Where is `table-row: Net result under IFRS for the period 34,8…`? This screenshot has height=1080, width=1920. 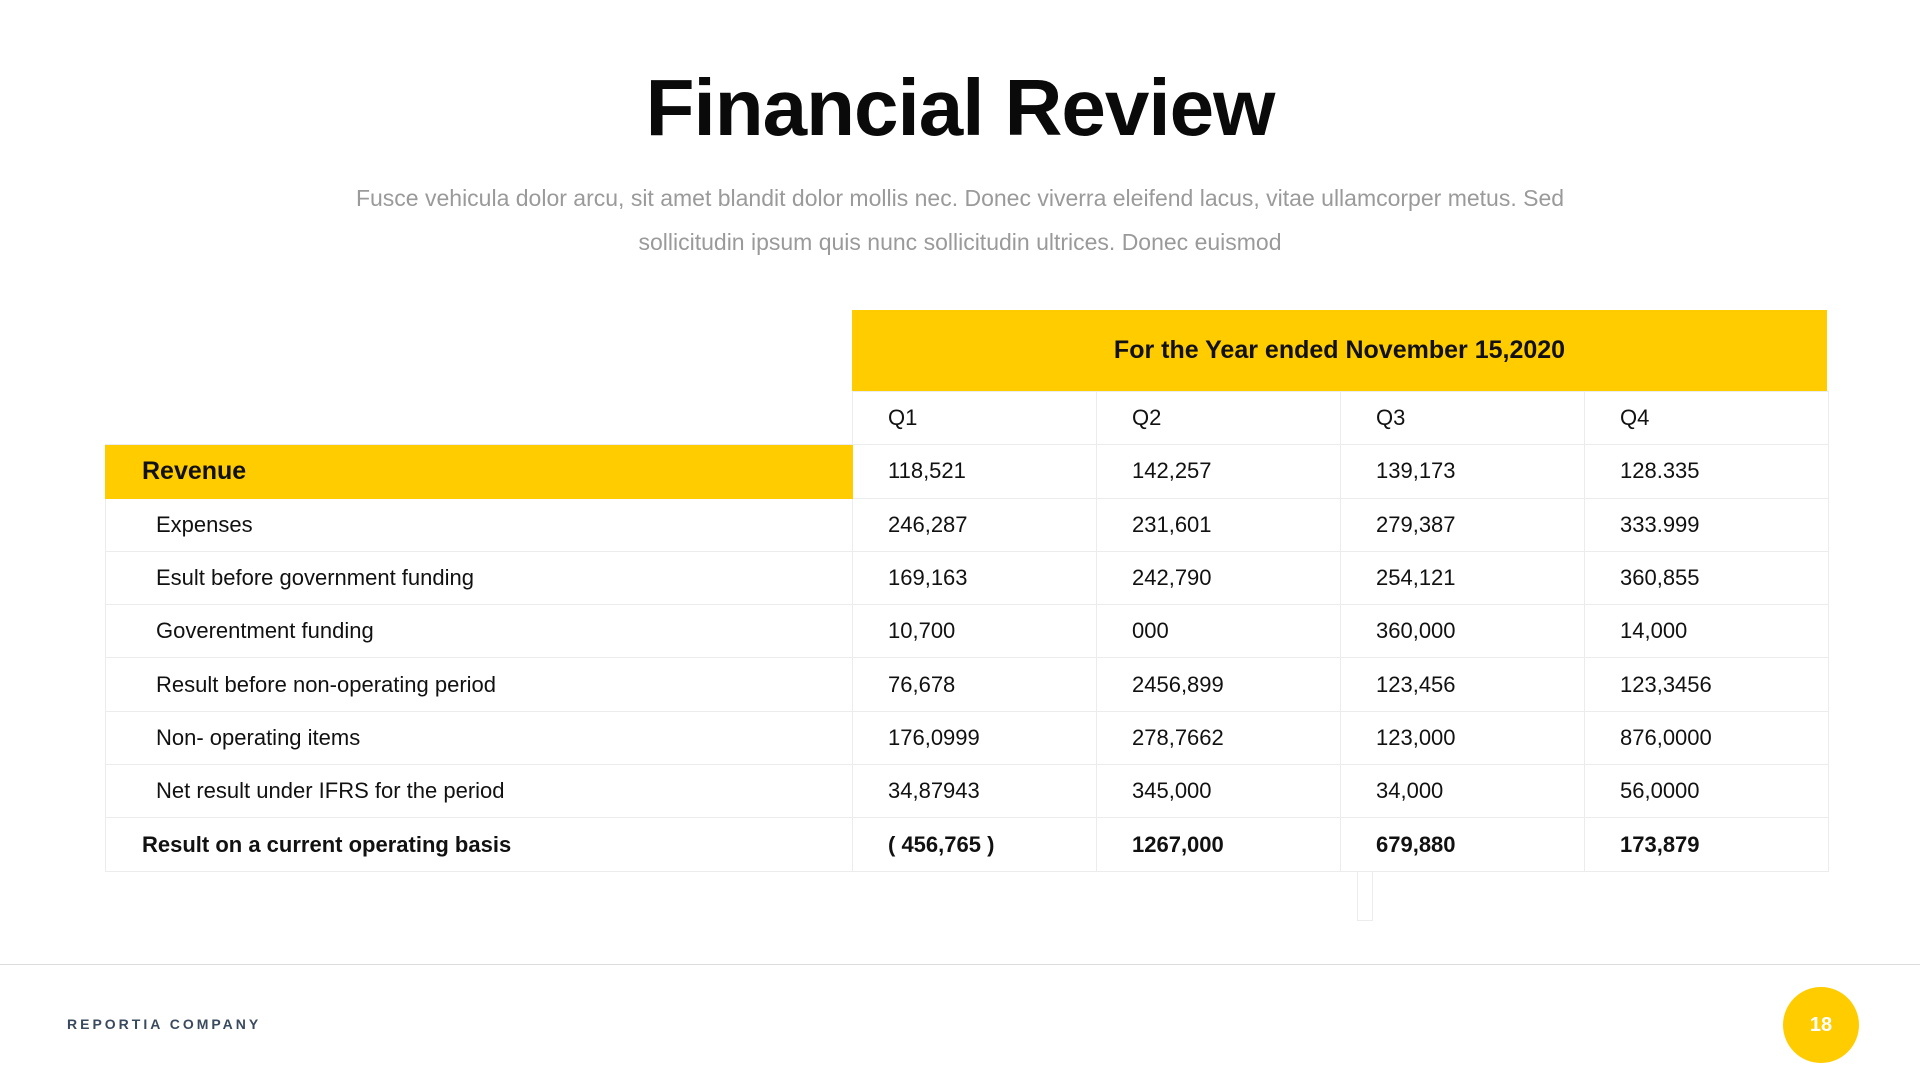 table-row: Net result under IFRS for the period 34,8… is located at coordinates (967, 791).